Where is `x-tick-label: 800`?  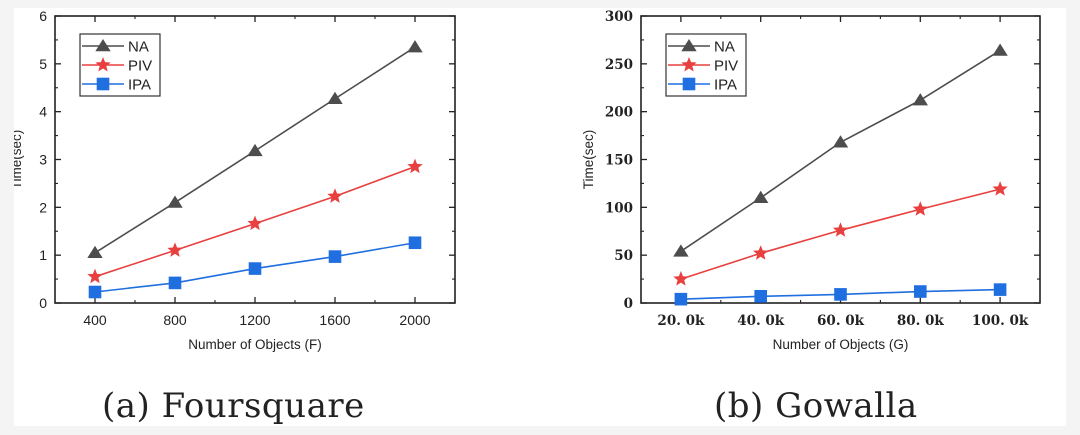 x-tick-label: 800 is located at coordinates (175, 320).